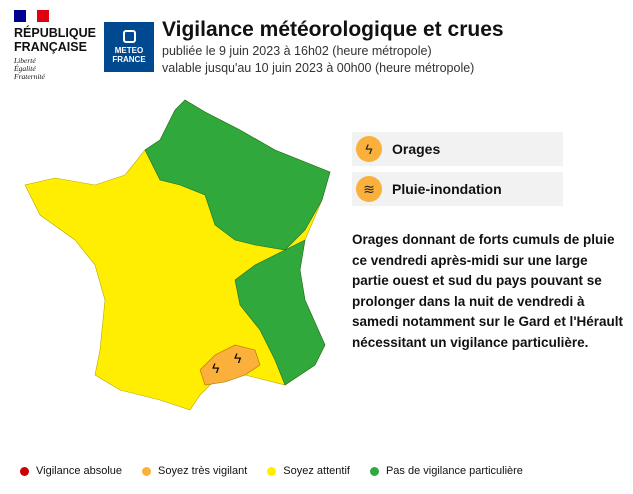 This screenshot has height=494, width=633. I want to click on yellow-dot-icon, so click(272, 471).